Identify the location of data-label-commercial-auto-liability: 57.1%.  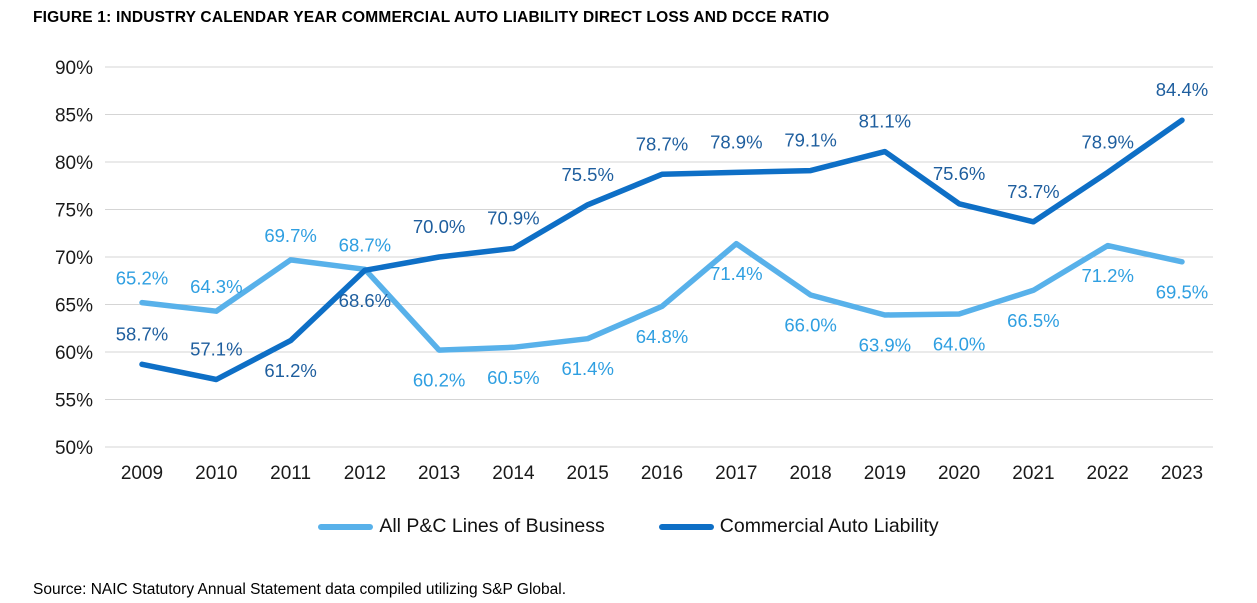
(216, 349).